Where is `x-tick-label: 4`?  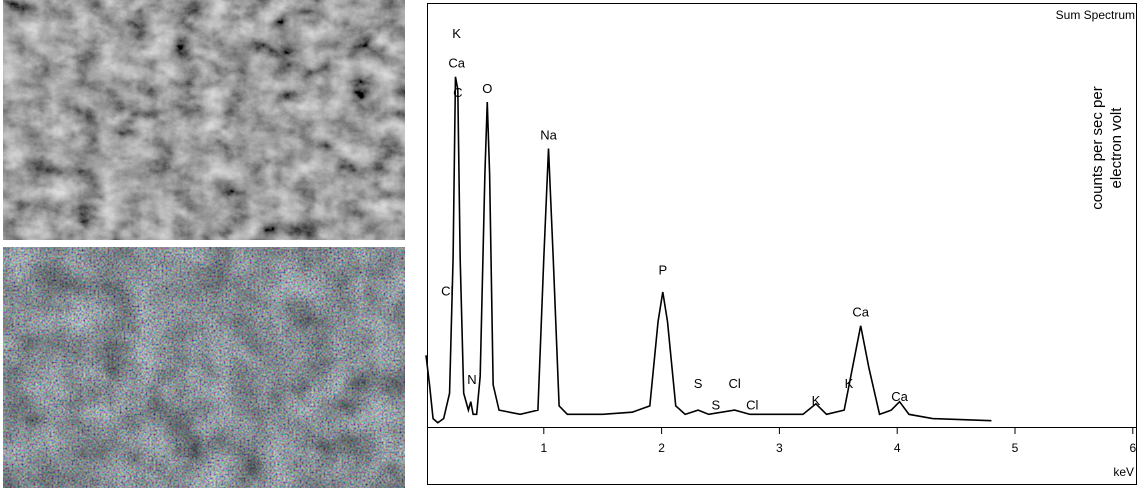
x-tick-label: 4 is located at coordinates (897, 448).